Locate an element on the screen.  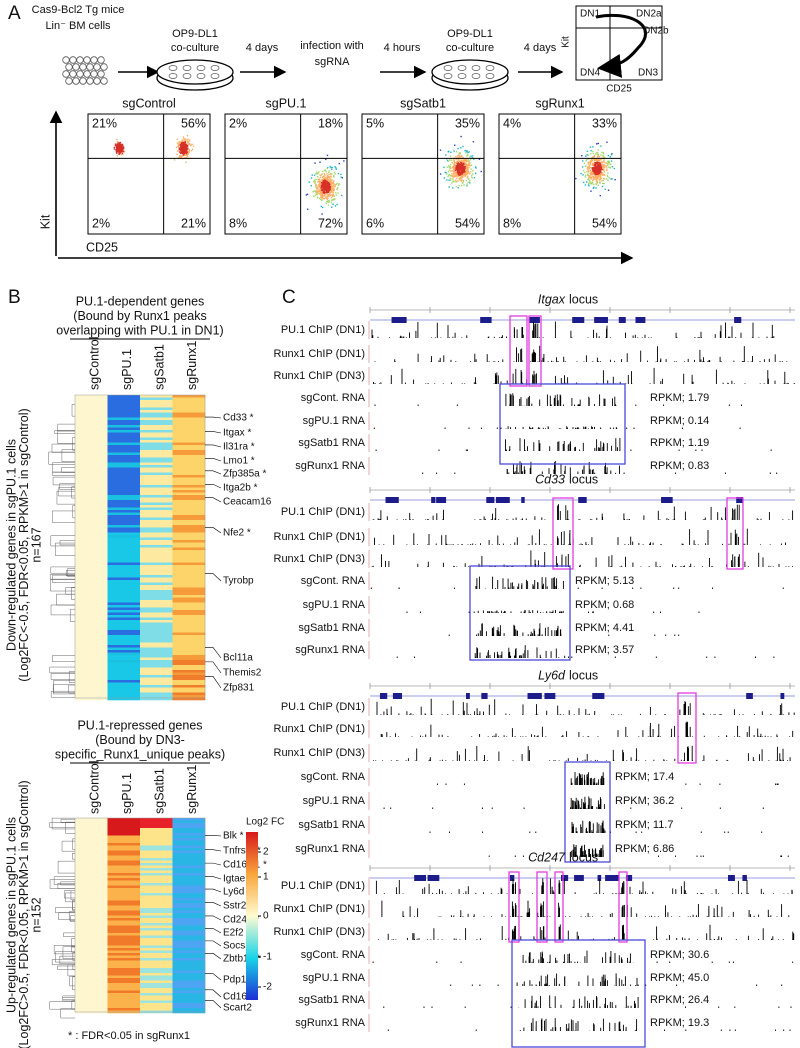
side-label: Down-regulated genes in sgPU.1 cells is located at coordinates (11, 545).